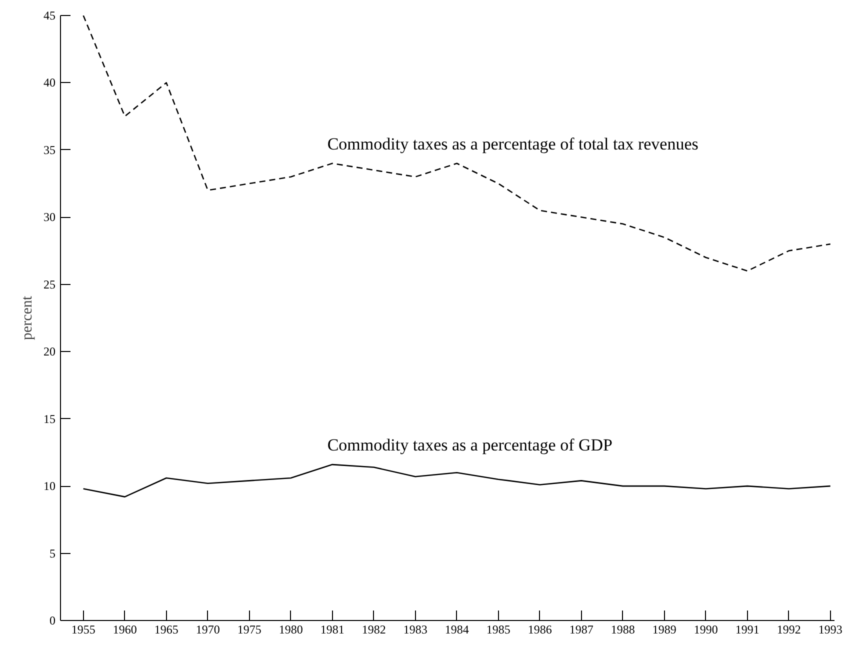 This screenshot has height=650, width=854. What do you see at coordinates (53, 621) in the screenshot?
I see `y-tick-label: 0` at bounding box center [53, 621].